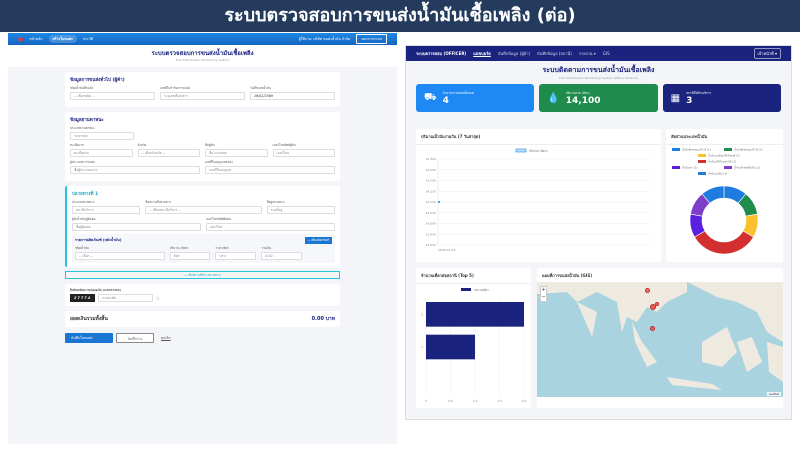 The height and width of the screenshot is (450, 800). What do you see at coordinates (292, 96) in the screenshot?
I see `date-input: 26/02/2569` at bounding box center [292, 96].